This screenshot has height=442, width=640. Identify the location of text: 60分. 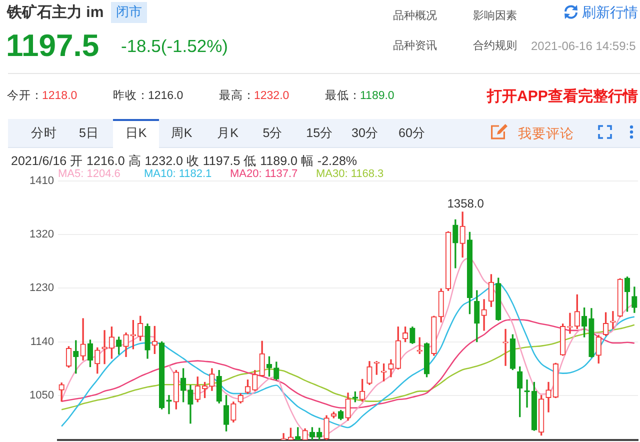
(412, 133).